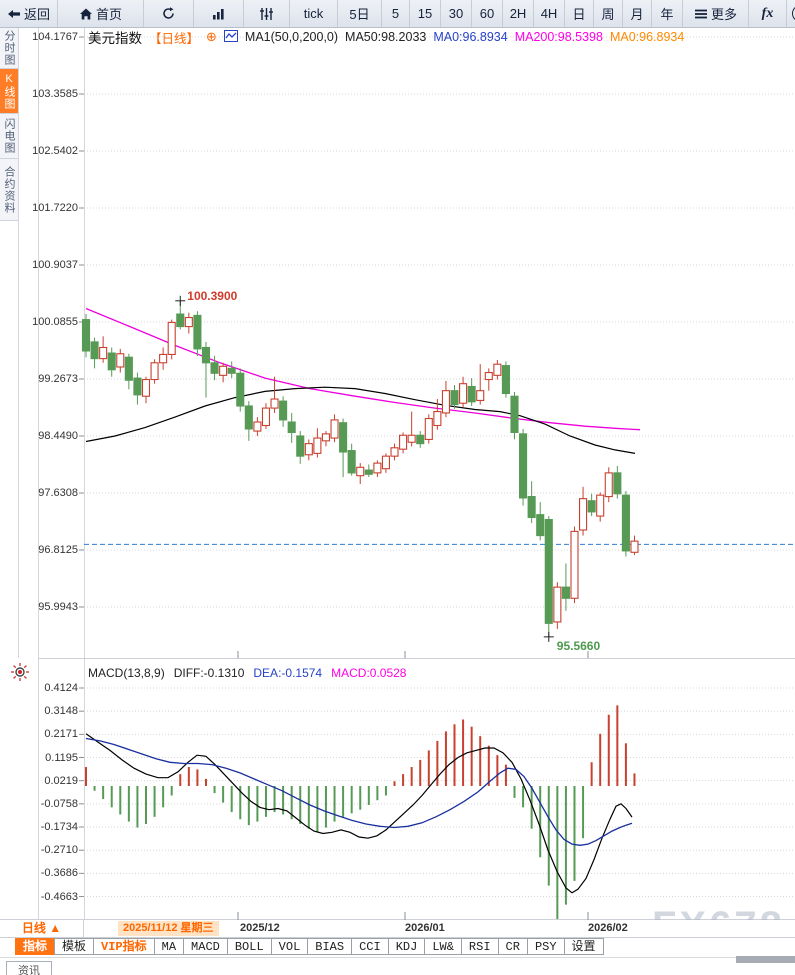 This screenshot has height=975, width=795. What do you see at coordinates (579, 13) in the screenshot?
I see `toolbar-button-日: 日` at bounding box center [579, 13].